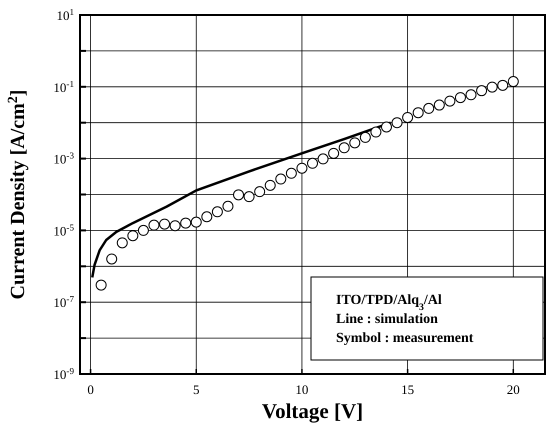 Image resolution: width=549 pixels, height=431 pixels. Describe the element at coordinates (407, 389) in the screenshot. I see `x-tick-label: 15` at that location.